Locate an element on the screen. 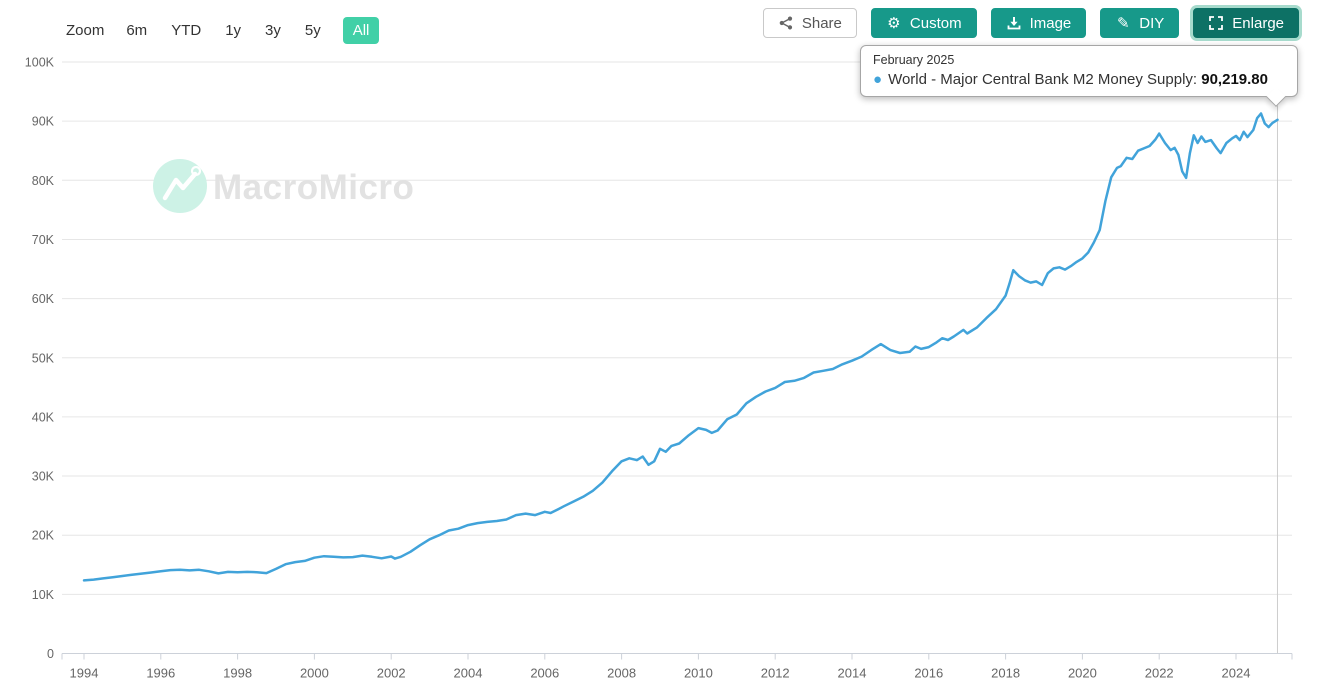 The image size is (1319, 700). y-axis-label: 0 is located at coordinates (50, 654).